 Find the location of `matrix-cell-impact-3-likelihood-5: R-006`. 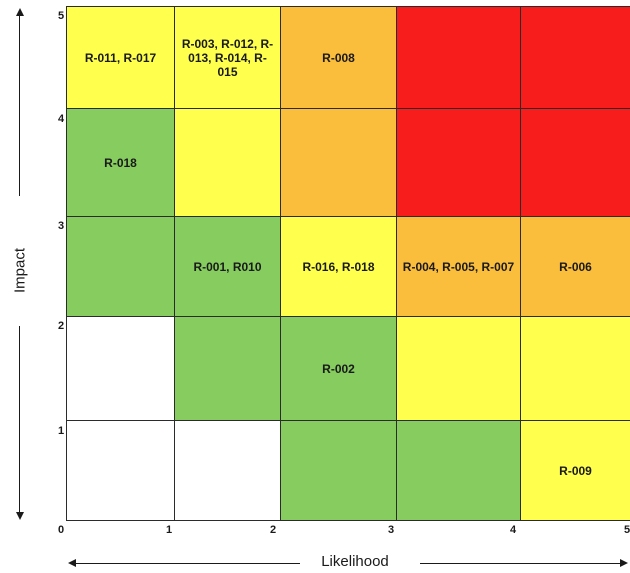

matrix-cell-impact-3-likelihood-5: R-006 is located at coordinates (575, 266).